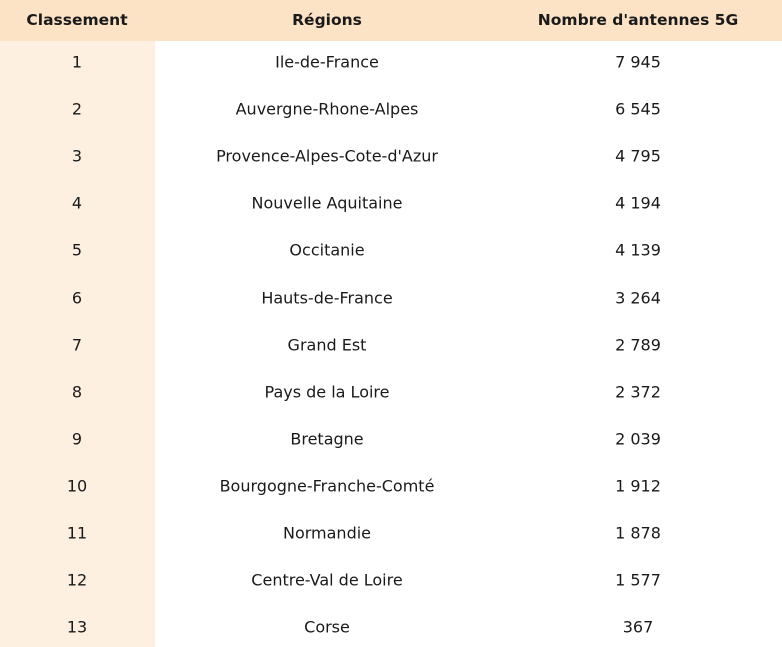 Image resolution: width=782 pixels, height=647 pixels. I want to click on antenna-count-cell: 2 039, so click(638, 439).